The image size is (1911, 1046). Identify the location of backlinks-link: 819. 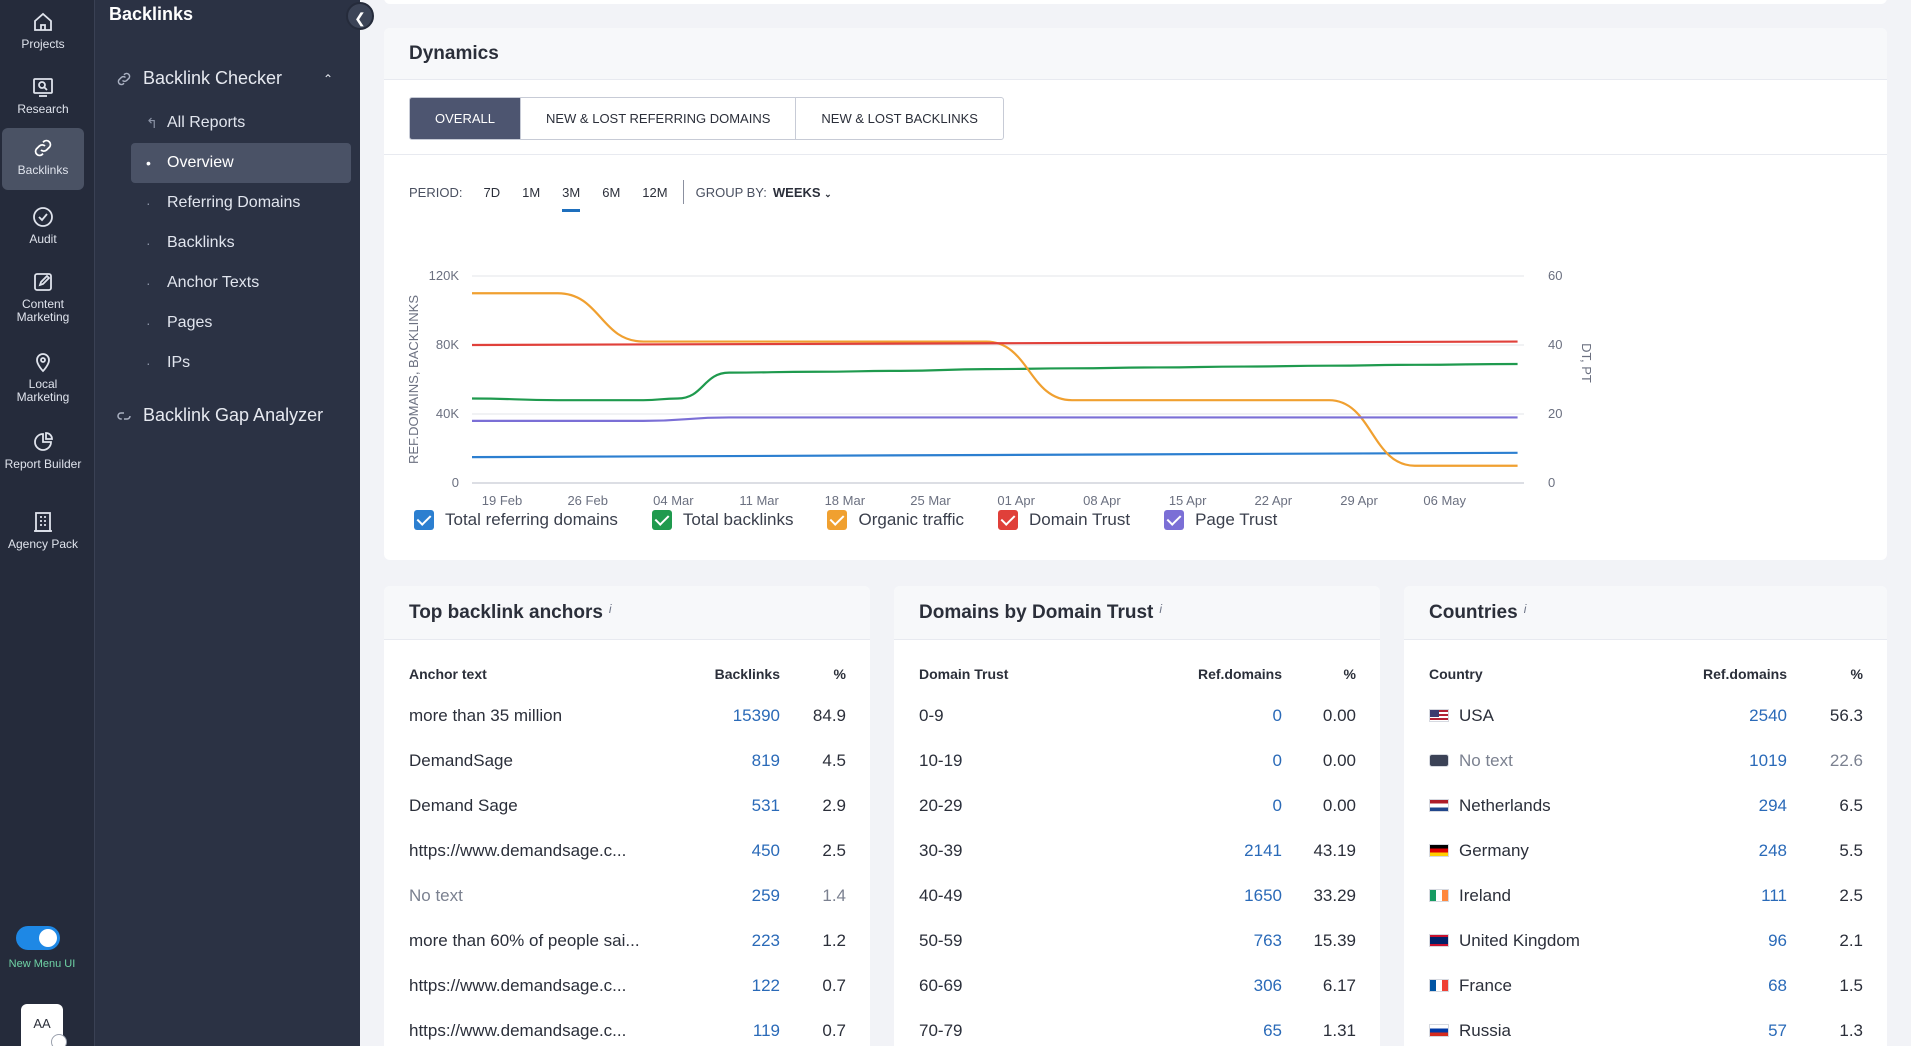
(765, 760).